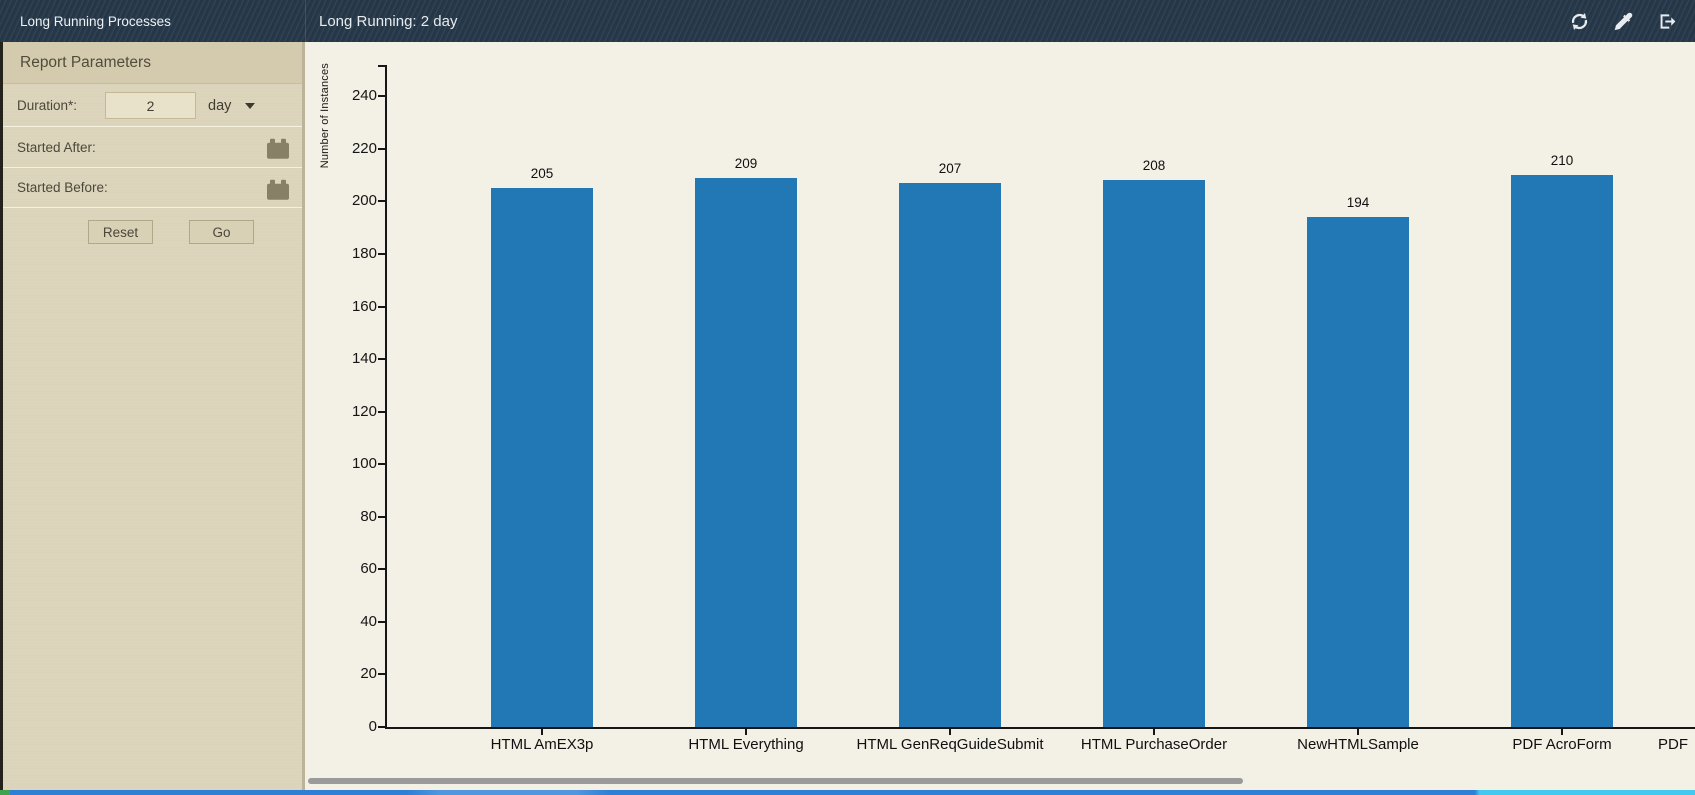 Image resolution: width=1695 pixels, height=795 pixels. Describe the element at coordinates (775, 781) in the screenshot. I see `horizontal-scrollbar-thumb` at that location.